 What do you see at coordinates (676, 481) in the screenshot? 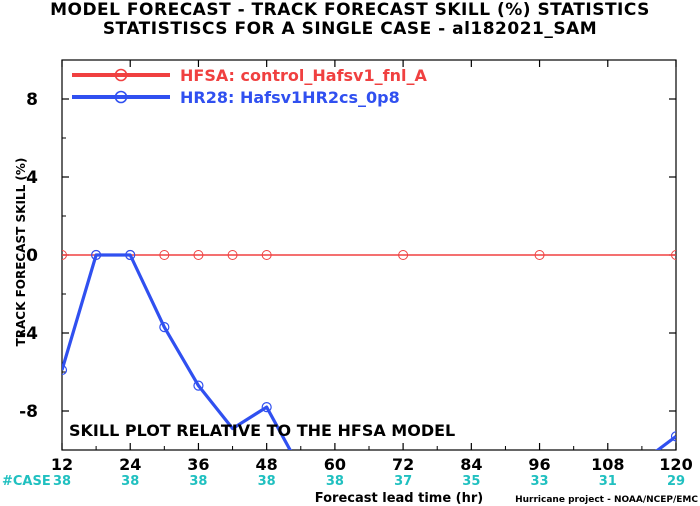
I see `case-count: 29` at bounding box center [676, 481].